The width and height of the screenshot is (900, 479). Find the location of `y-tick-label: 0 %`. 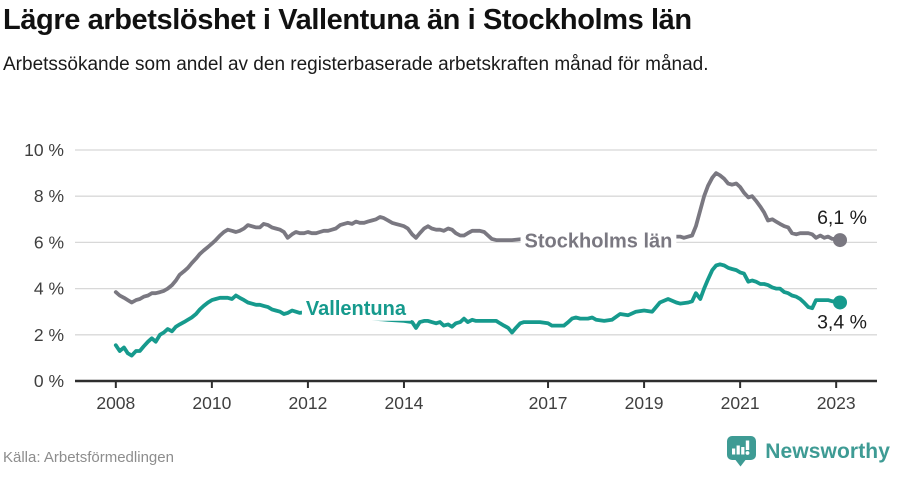

y-tick-label: 0 % is located at coordinates (49, 381).